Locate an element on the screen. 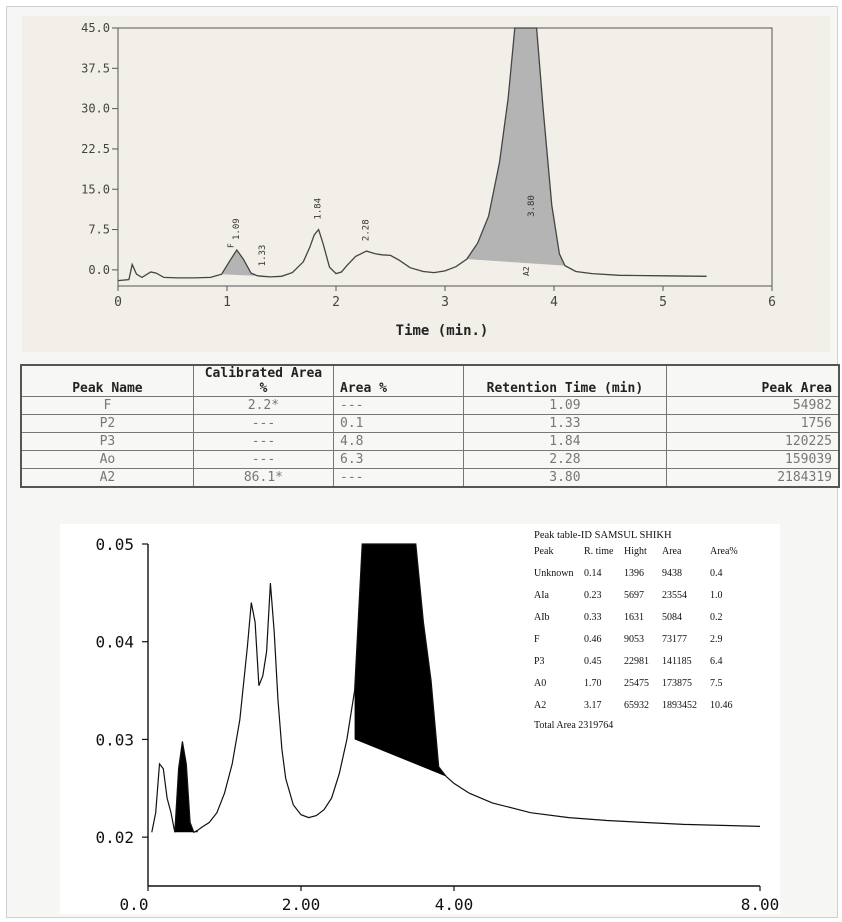  table-cell: 6.4 is located at coordinates (716, 661).